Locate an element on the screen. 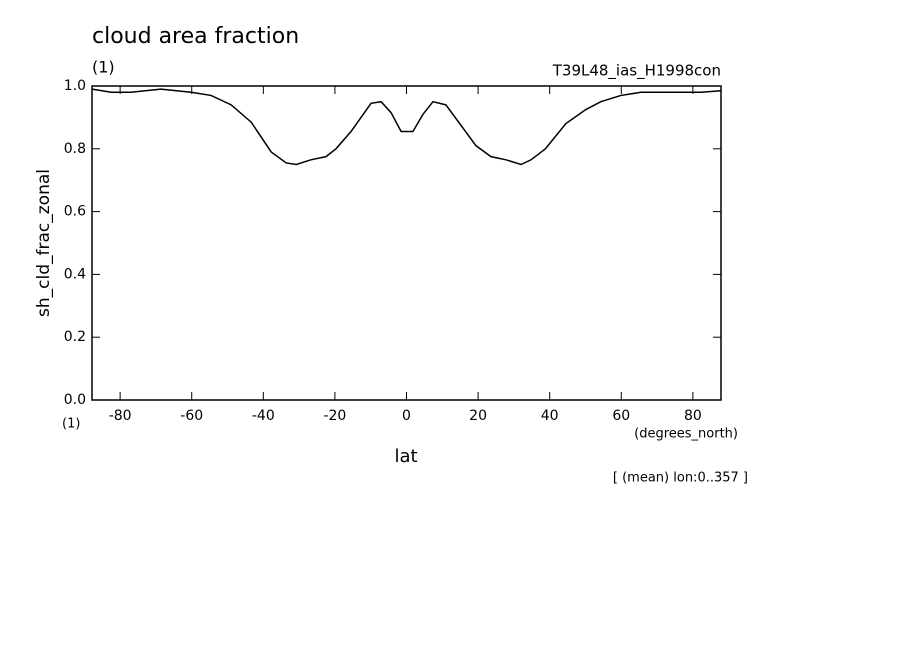 The height and width of the screenshot is (654, 904). y-tick-label: 0.6 is located at coordinates (75, 212).